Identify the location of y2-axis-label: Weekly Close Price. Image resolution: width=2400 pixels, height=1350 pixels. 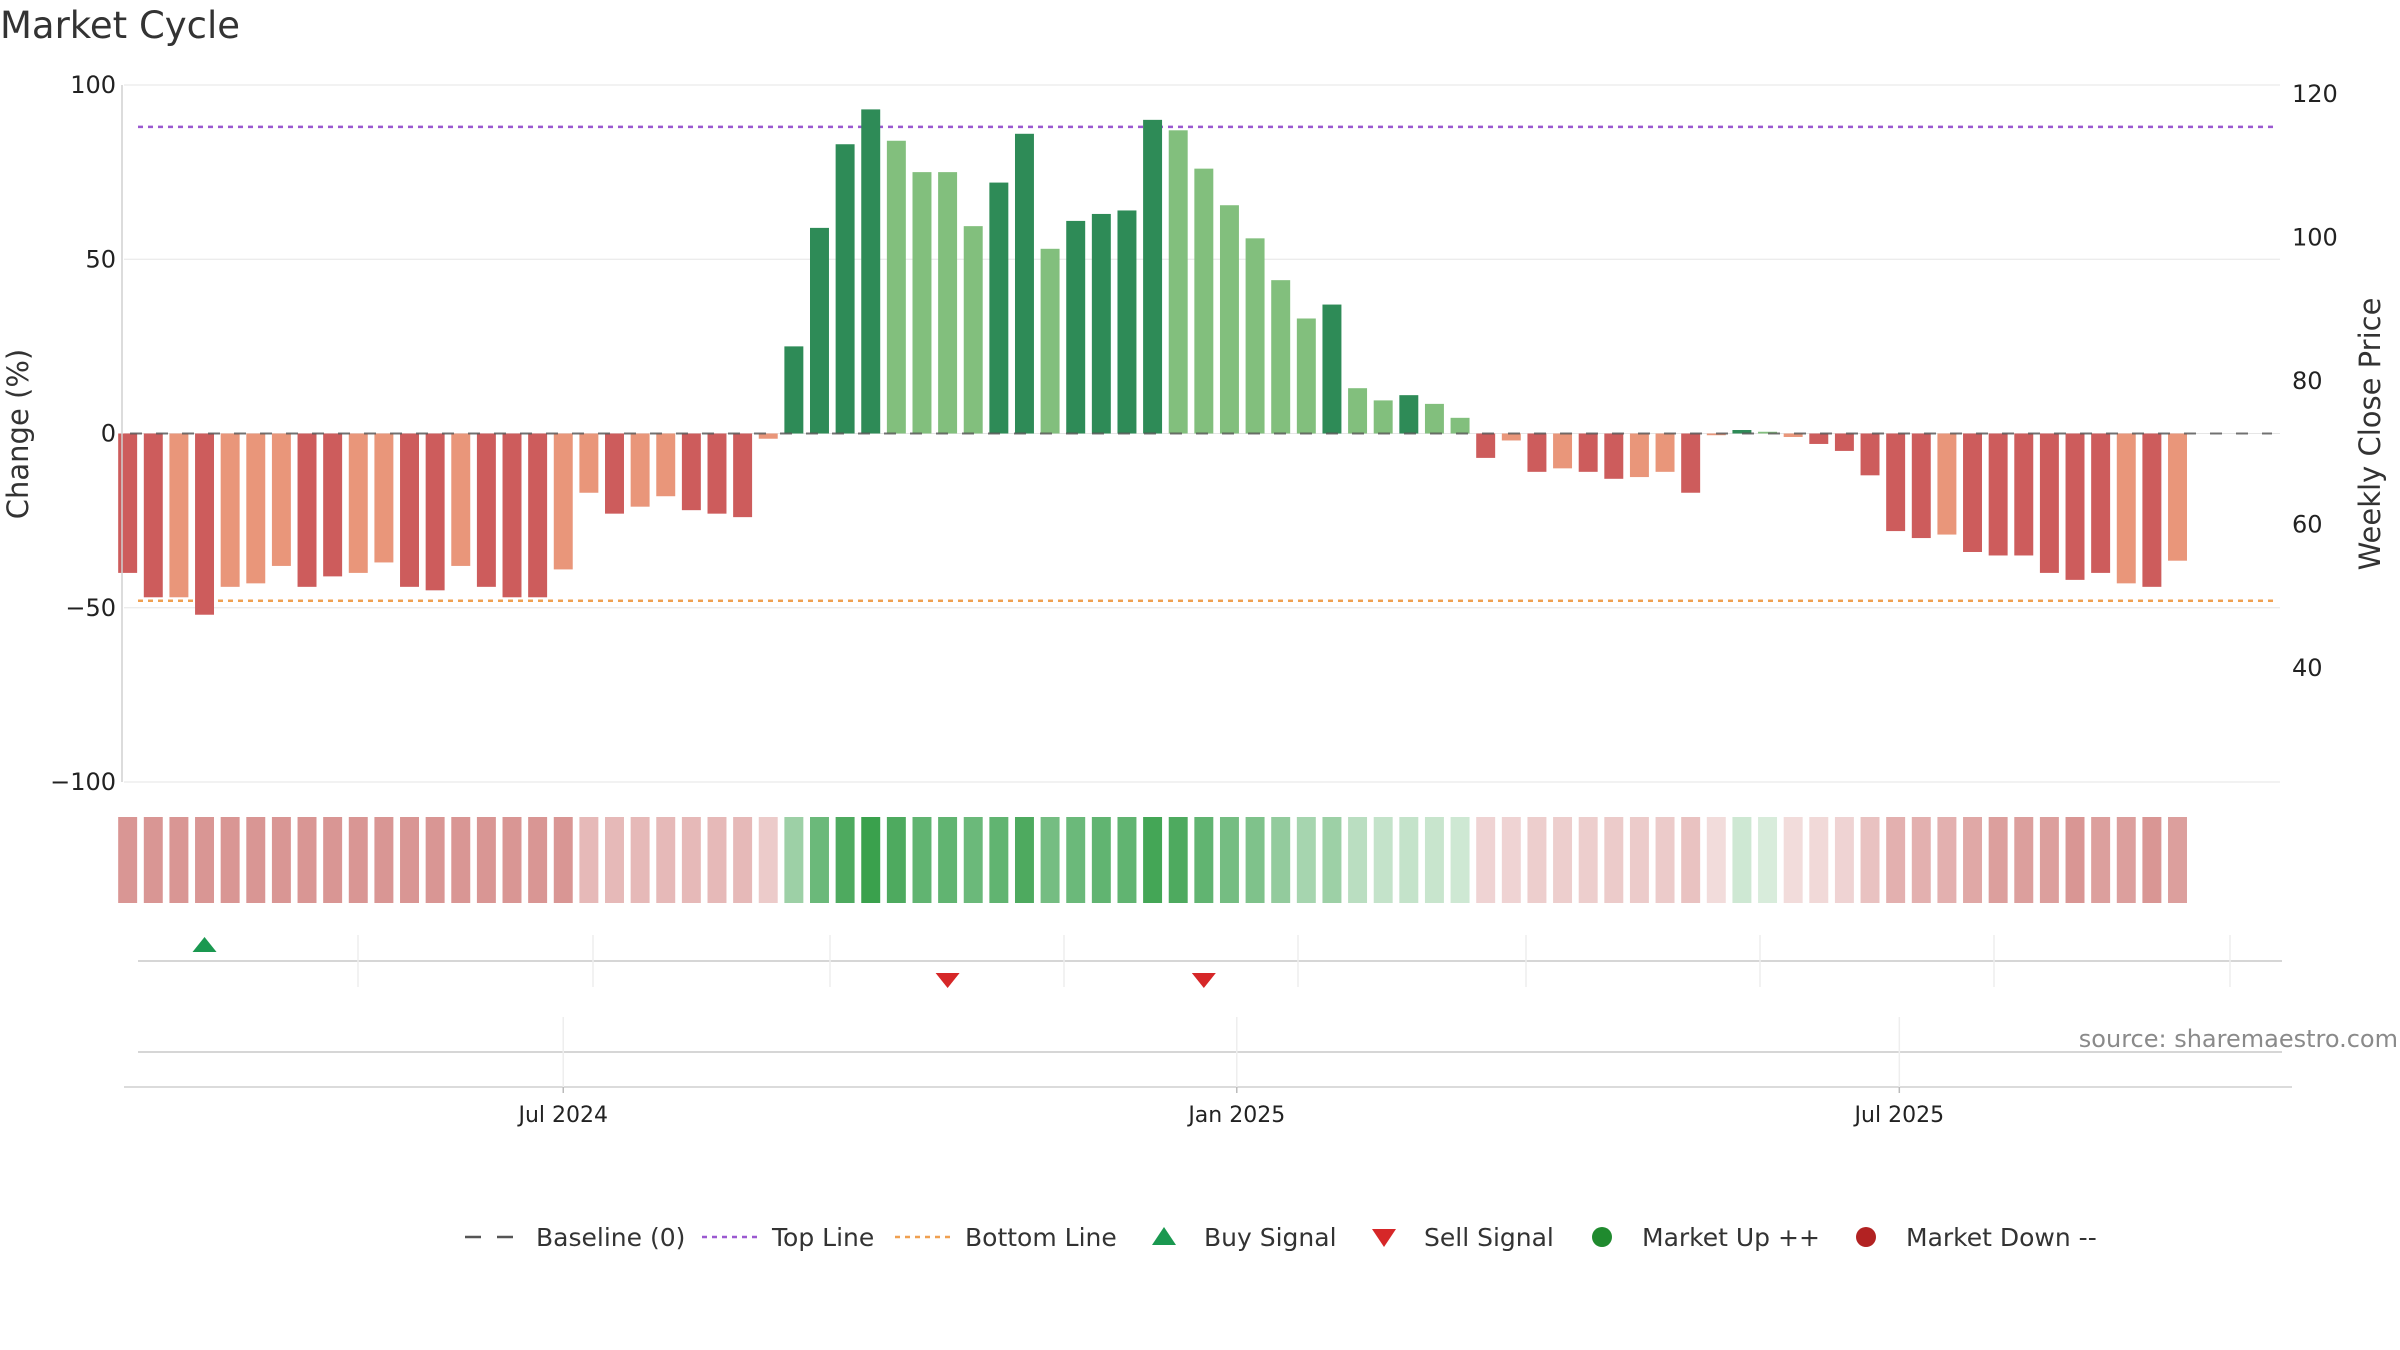
(2370, 434).